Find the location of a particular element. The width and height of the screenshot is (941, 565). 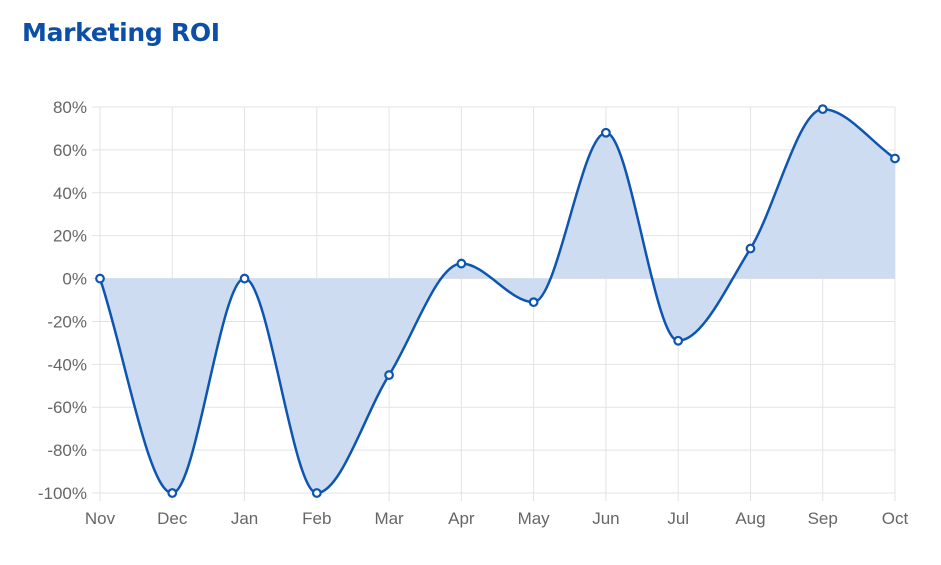

y-tick-label: 40% is located at coordinates (70, 193).